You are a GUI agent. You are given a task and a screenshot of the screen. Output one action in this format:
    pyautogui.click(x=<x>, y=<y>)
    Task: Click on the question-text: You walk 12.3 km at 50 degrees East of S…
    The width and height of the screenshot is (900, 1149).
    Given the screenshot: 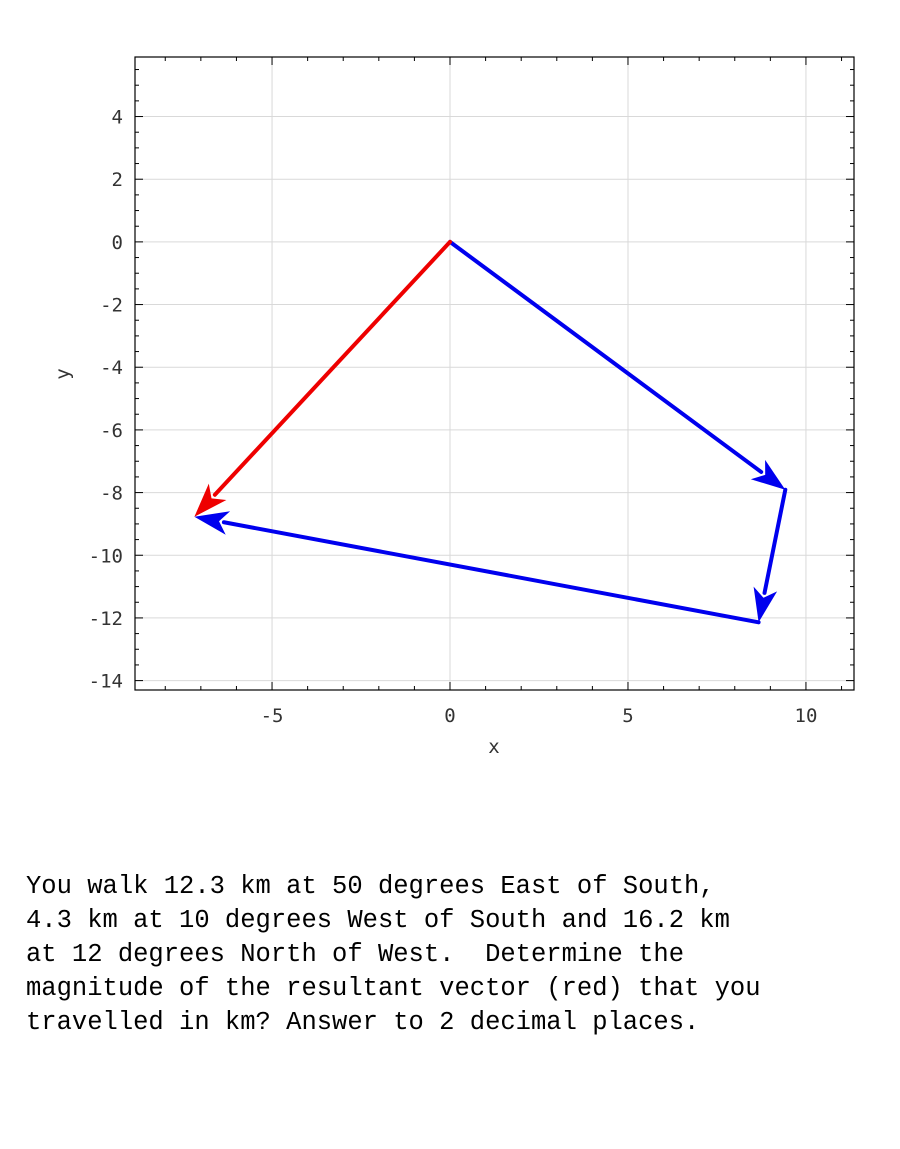 What is the action you would take?
    pyautogui.click(x=456, y=955)
    